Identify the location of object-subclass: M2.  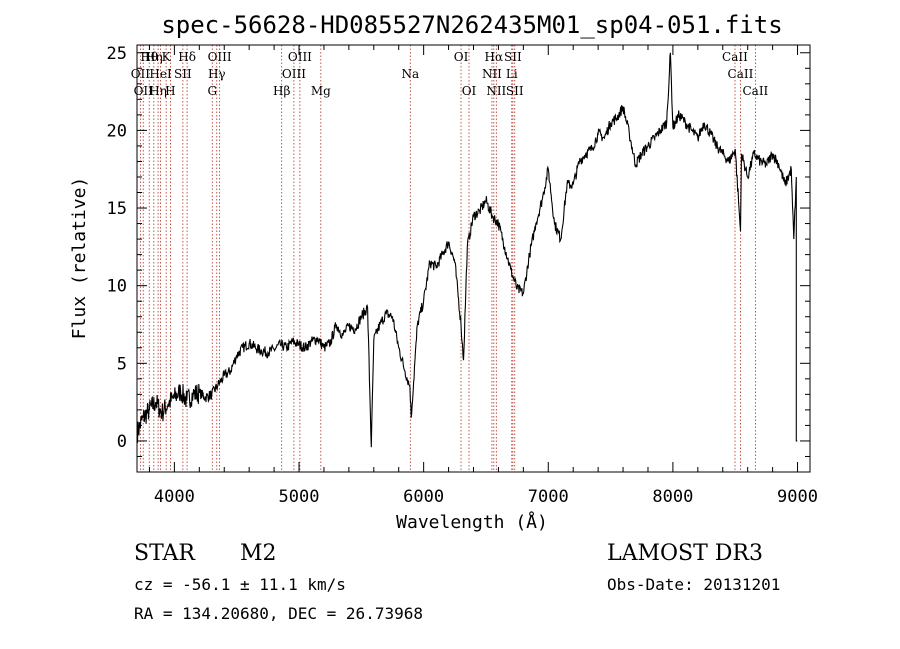
(258, 553).